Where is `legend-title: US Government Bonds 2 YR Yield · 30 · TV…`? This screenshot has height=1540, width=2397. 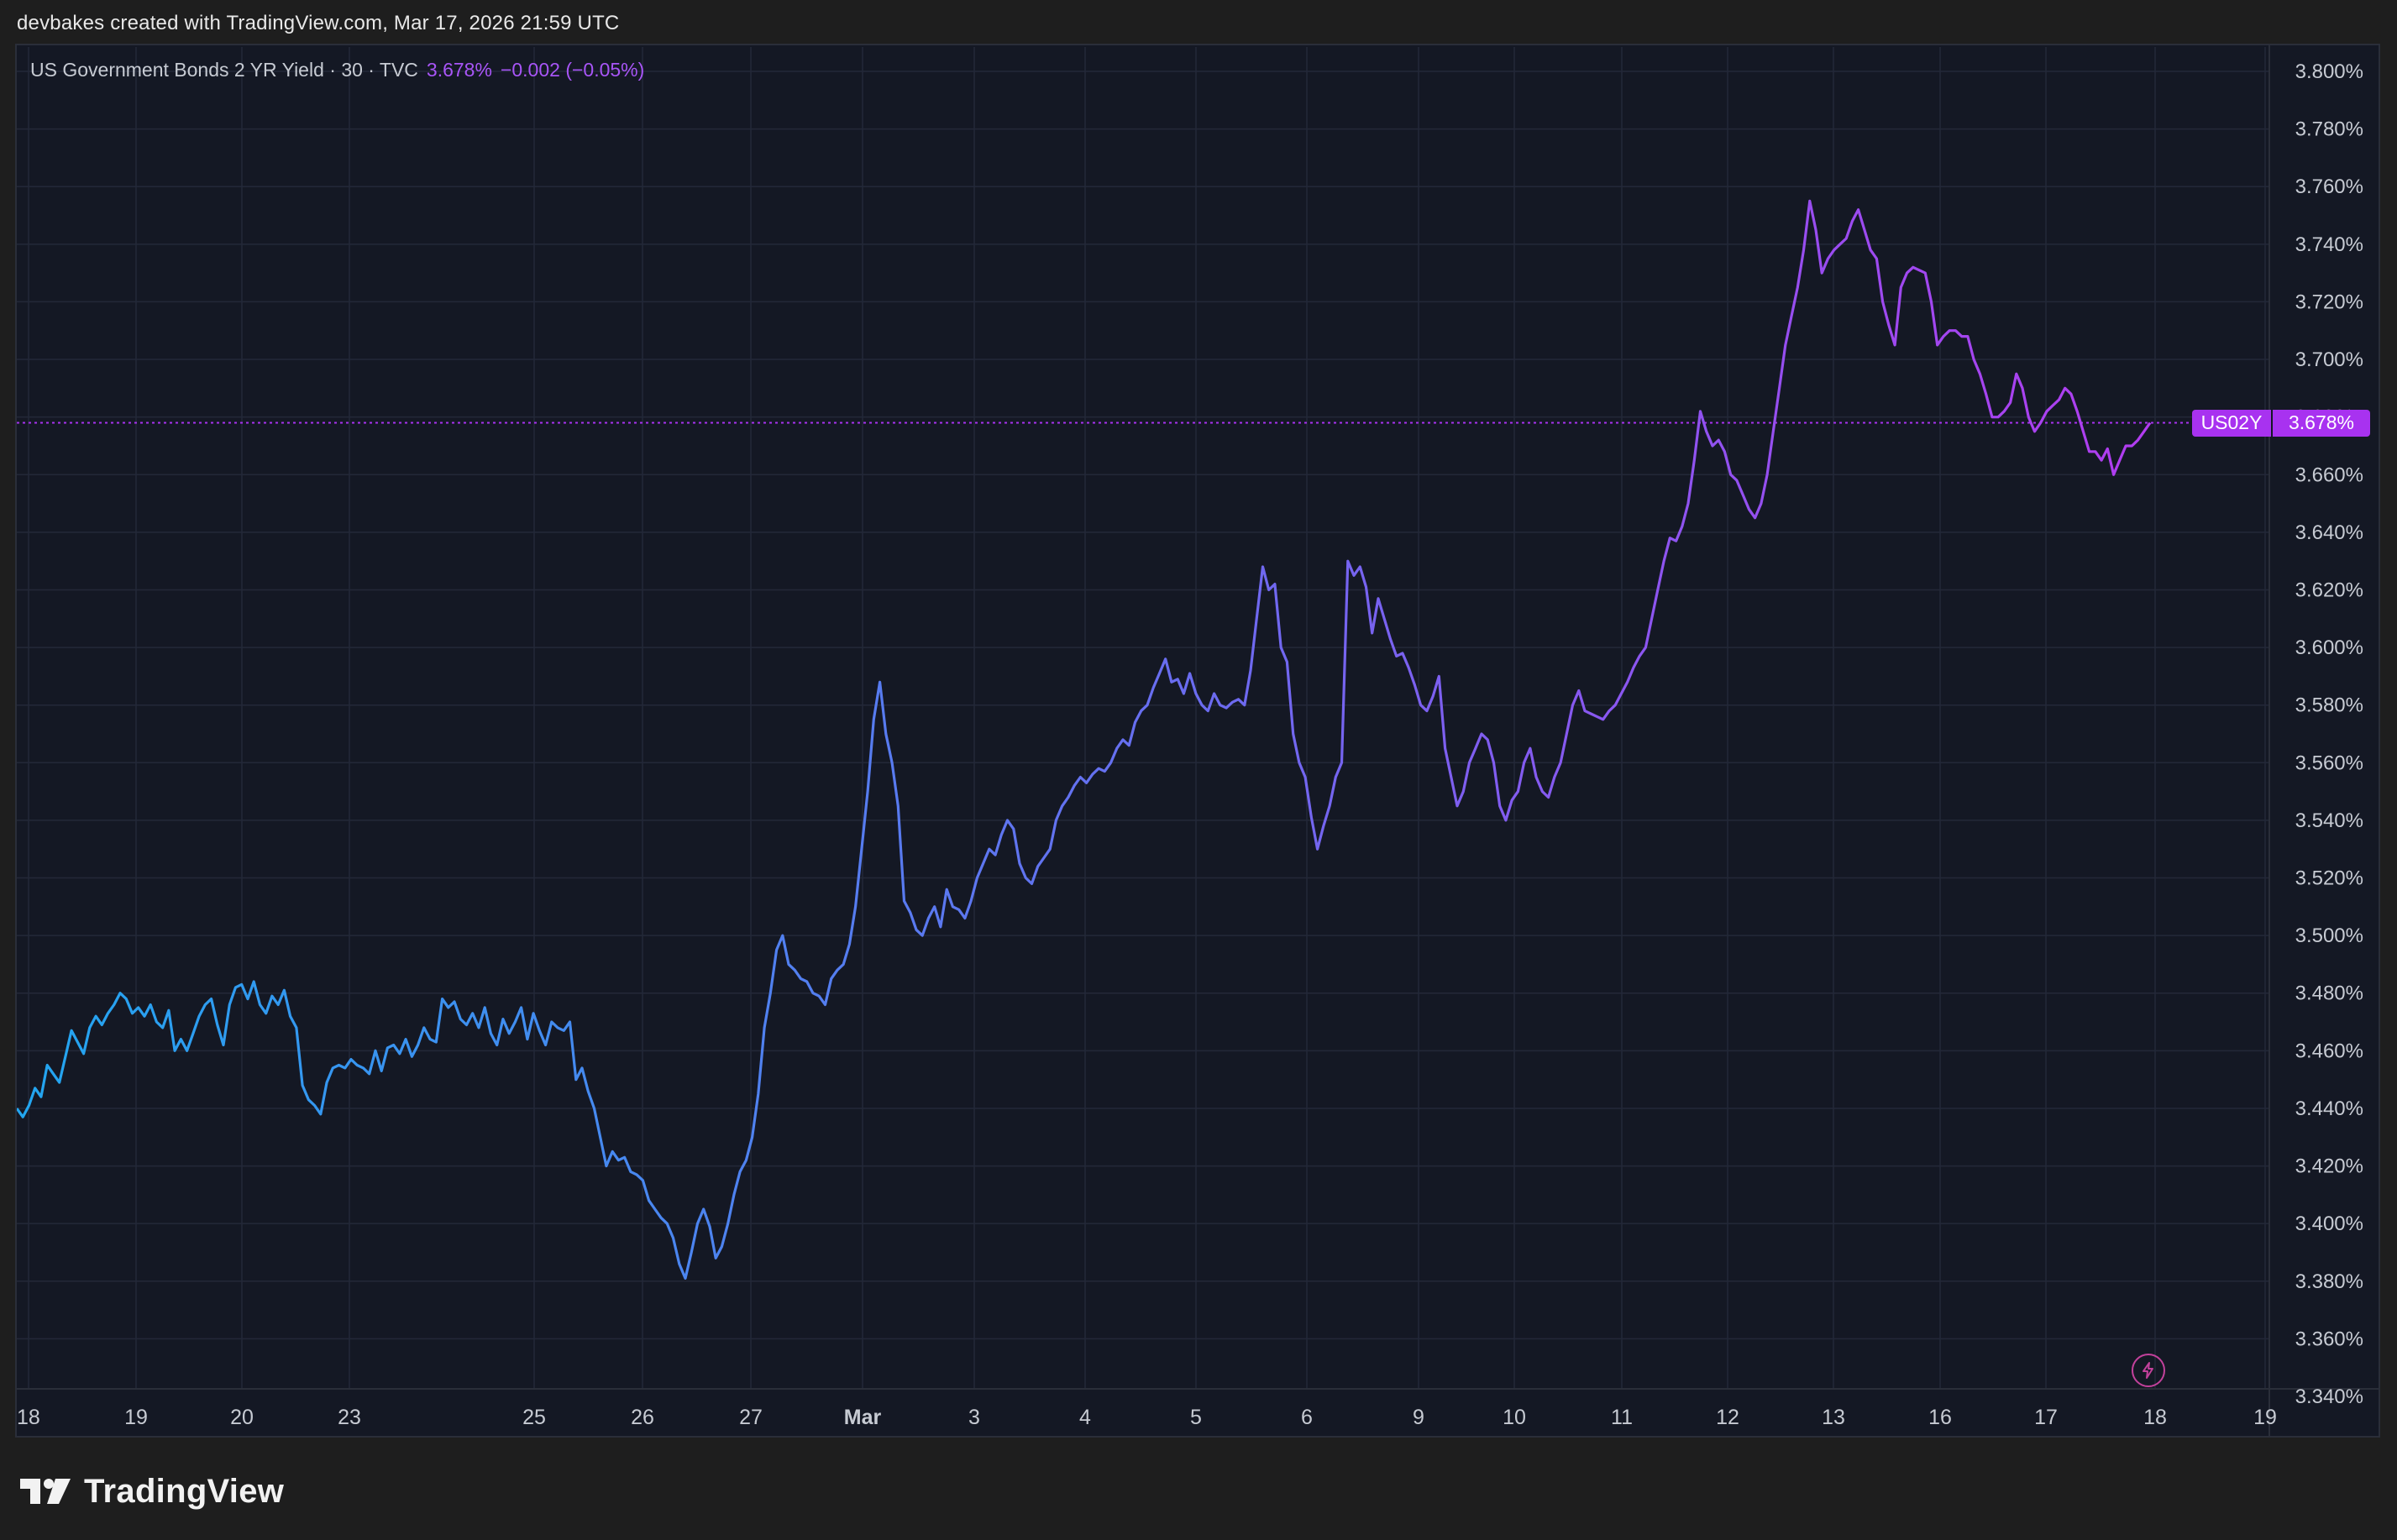 legend-title: US Government Bonds 2 YR Yield · 30 · TV… is located at coordinates (224, 70).